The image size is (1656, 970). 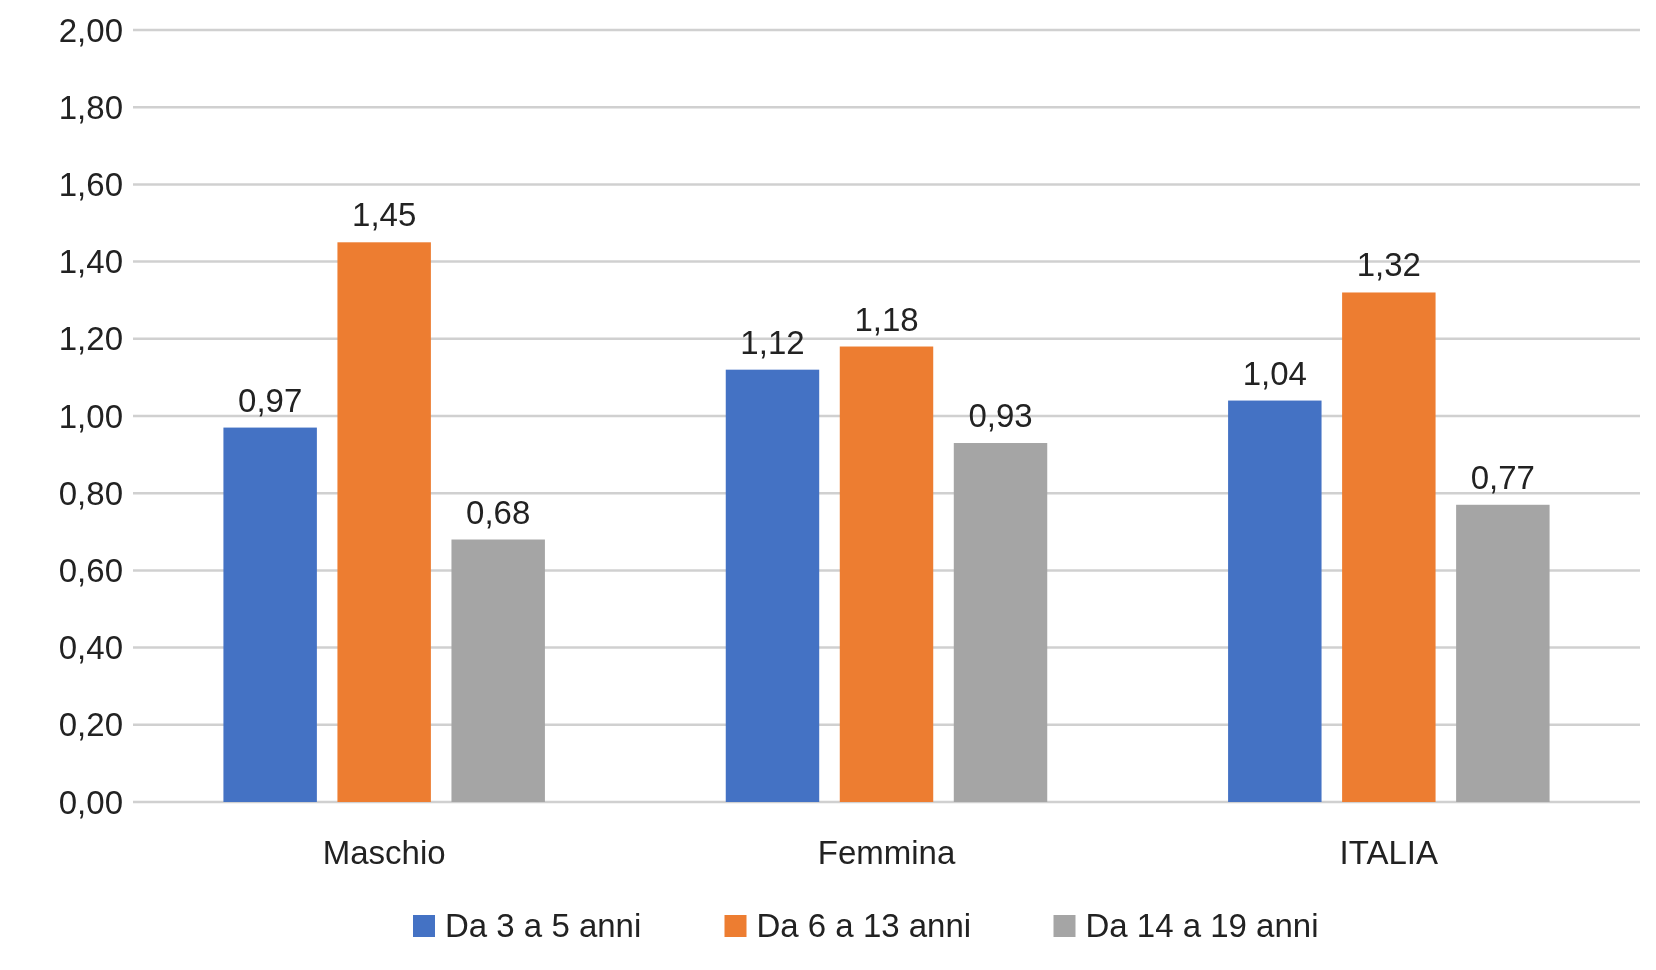 I want to click on data-label: 1,12, so click(x=772, y=342).